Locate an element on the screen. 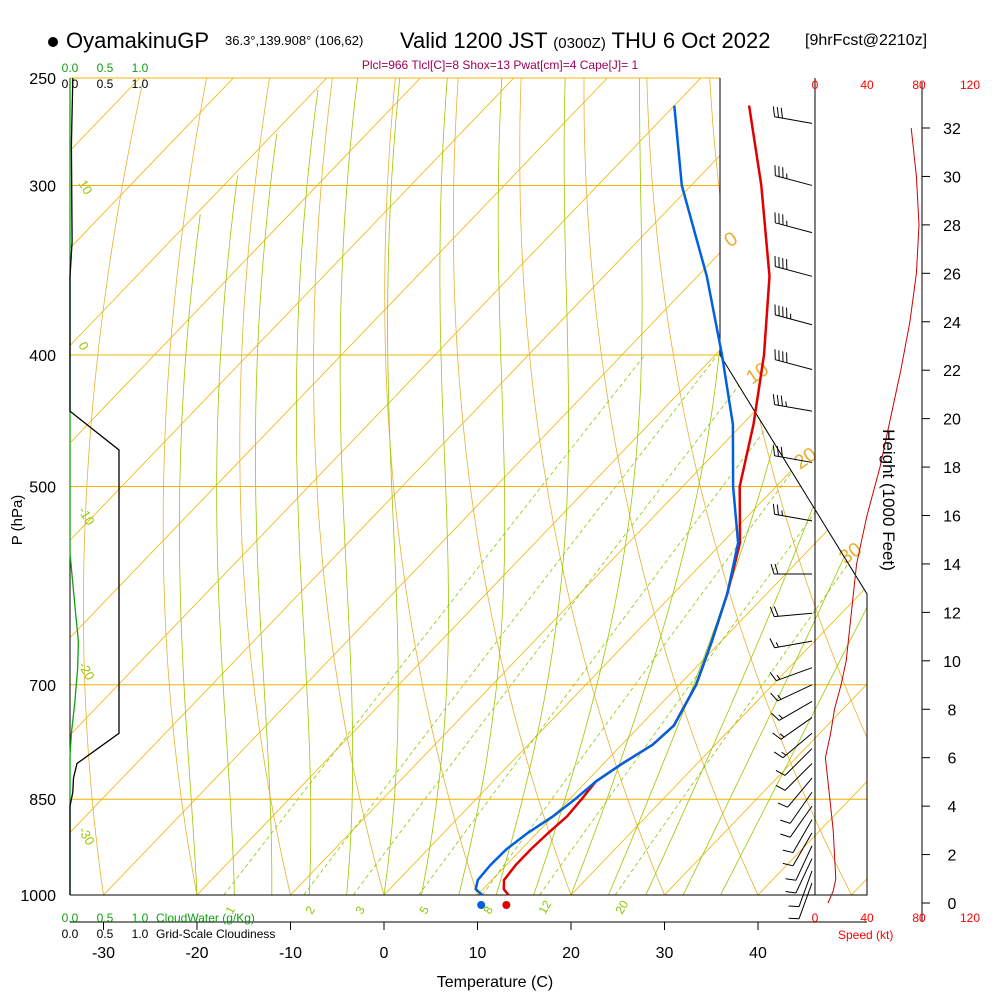 Image resolution: width=1000 pixels, height=1000 pixels. cloudiness-top-tick: 0.5 is located at coordinates (105, 84).